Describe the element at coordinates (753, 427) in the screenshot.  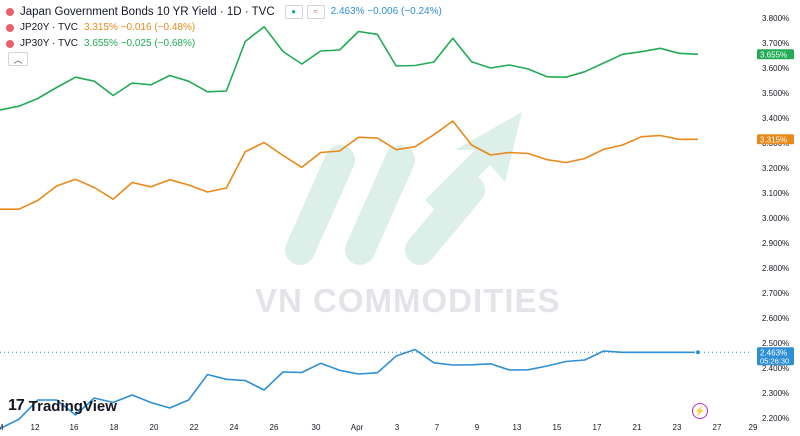
I see `x-tick-label: 29` at that location.